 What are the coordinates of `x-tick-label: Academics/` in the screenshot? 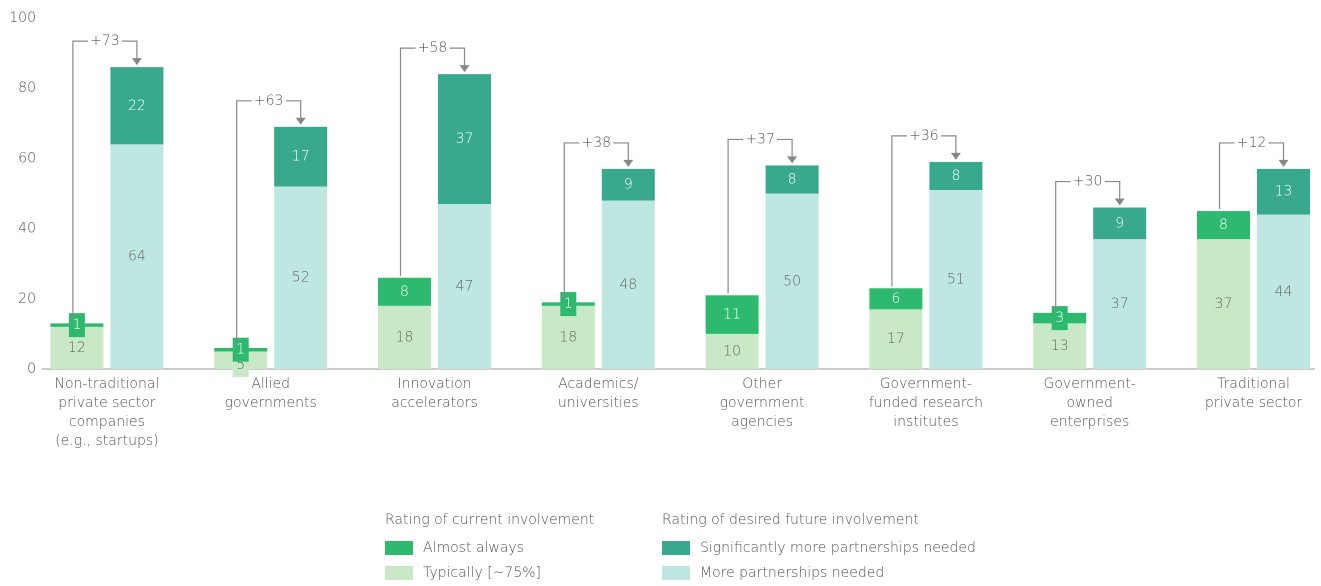 It's located at (598, 384).